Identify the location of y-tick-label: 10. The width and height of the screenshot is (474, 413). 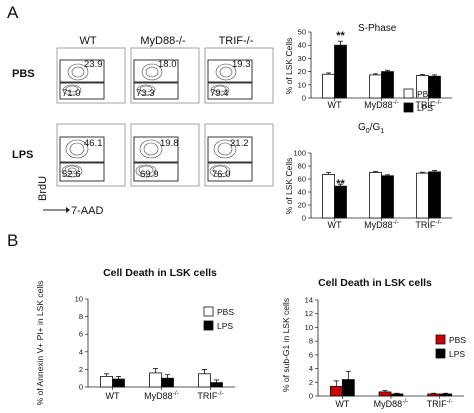
(309, 327).